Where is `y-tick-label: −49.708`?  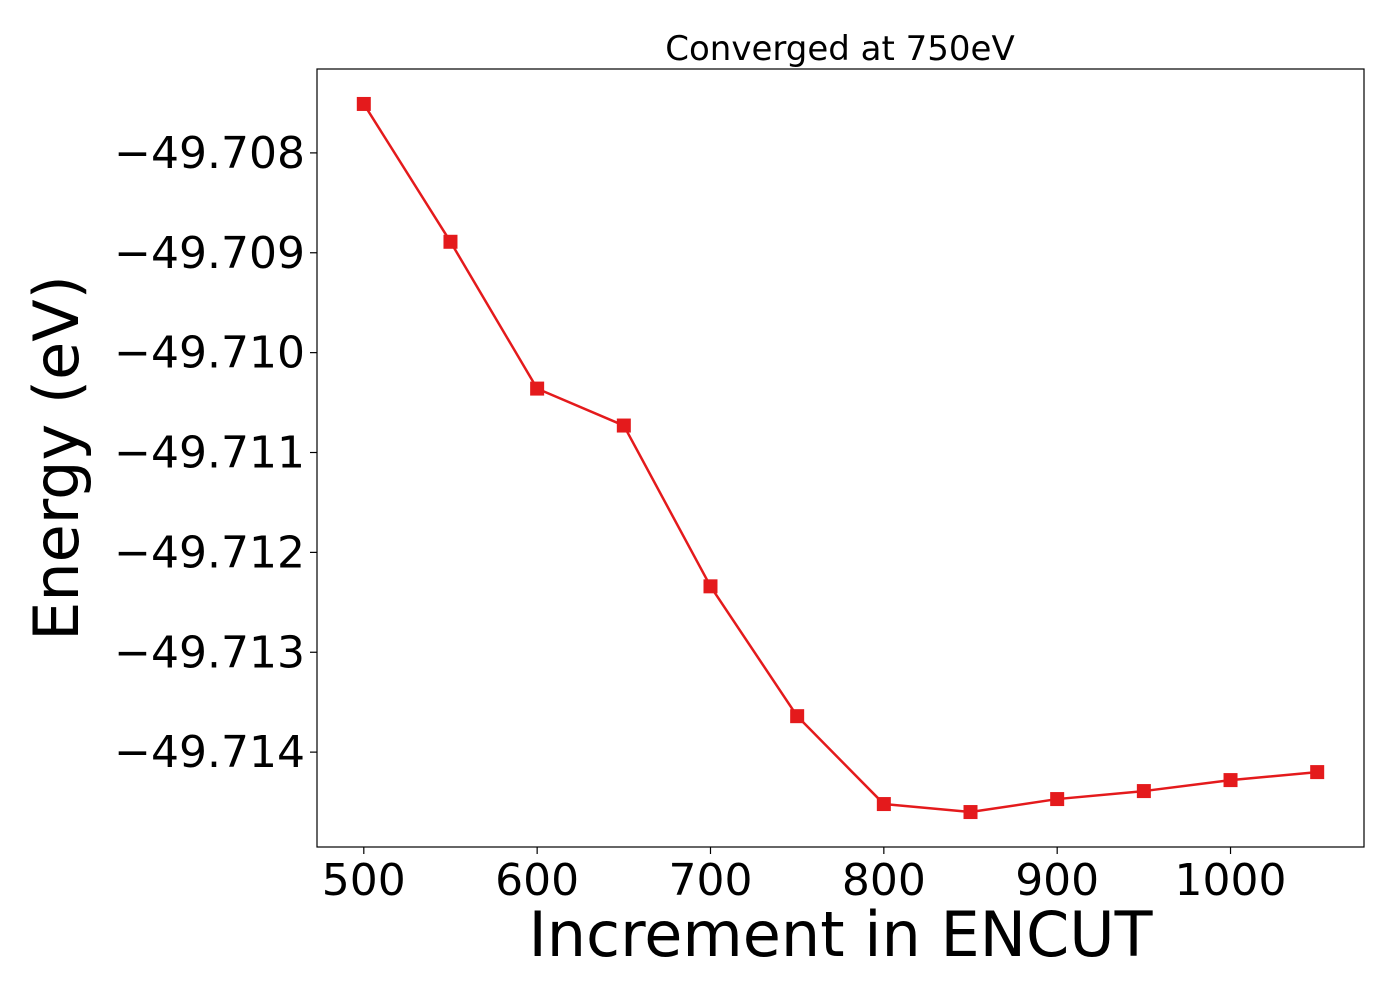
y-tick-label: −49.708 is located at coordinates (209, 153).